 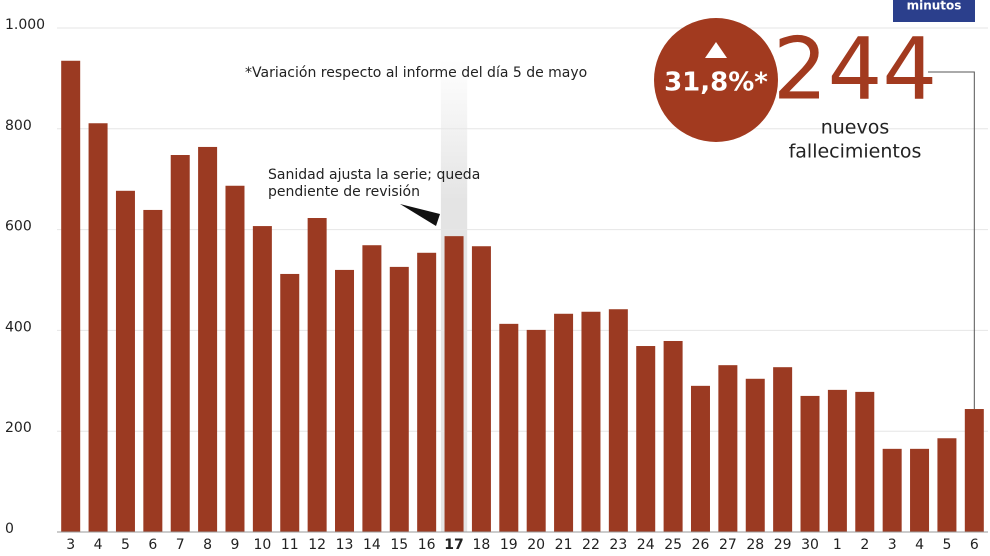 What do you see at coordinates (317, 545) in the screenshot?
I see `x-tick-label: 12` at bounding box center [317, 545].